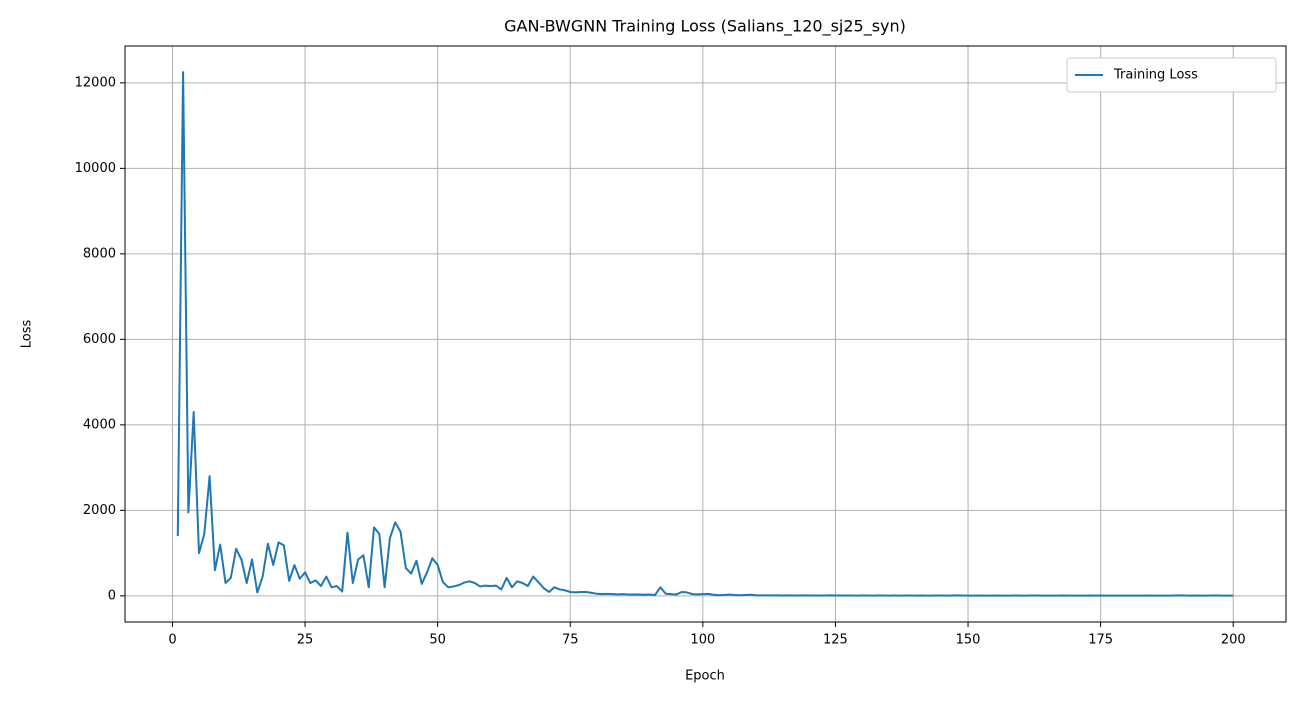  I want to click on y-tick-label: 10000, so click(95, 168).